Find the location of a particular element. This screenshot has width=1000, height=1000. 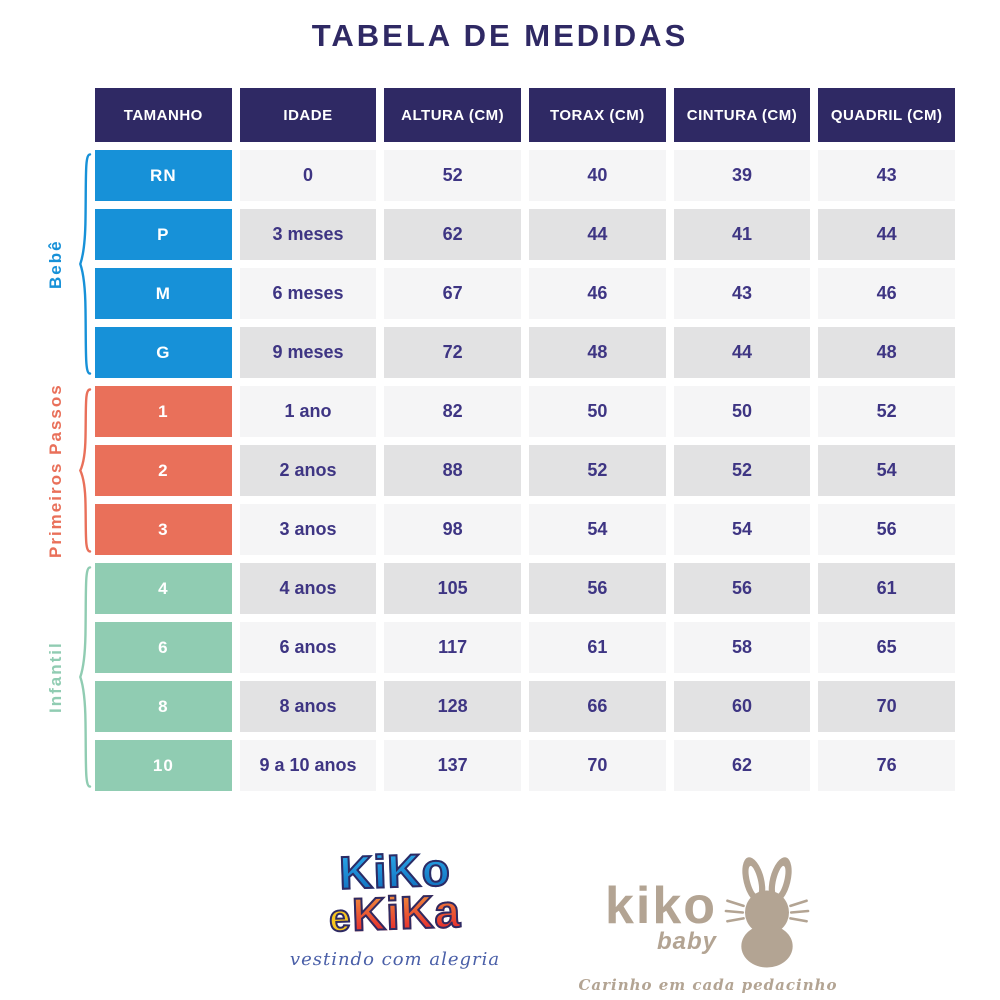

header-altura: ALTURA (CM) is located at coordinates (452, 115).